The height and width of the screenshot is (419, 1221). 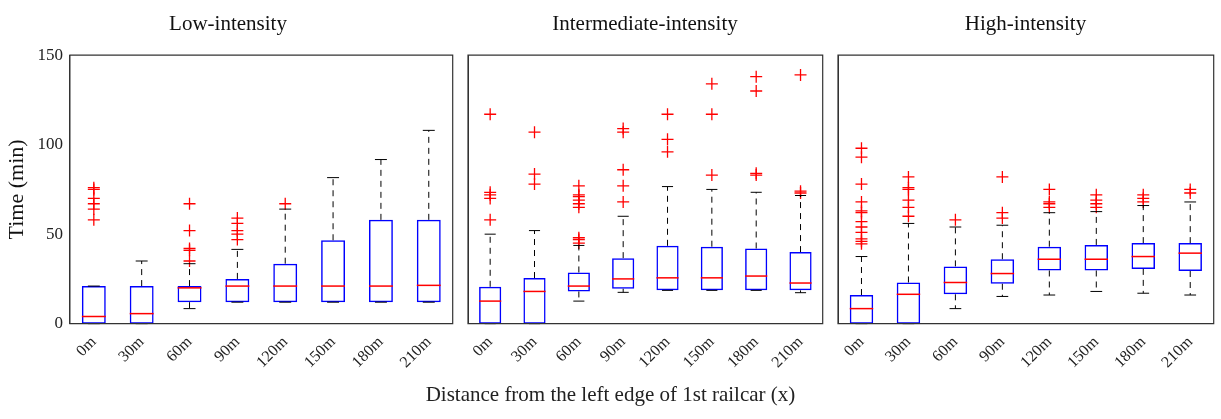 I want to click on y-tick-label: 100, so click(x=50, y=144).